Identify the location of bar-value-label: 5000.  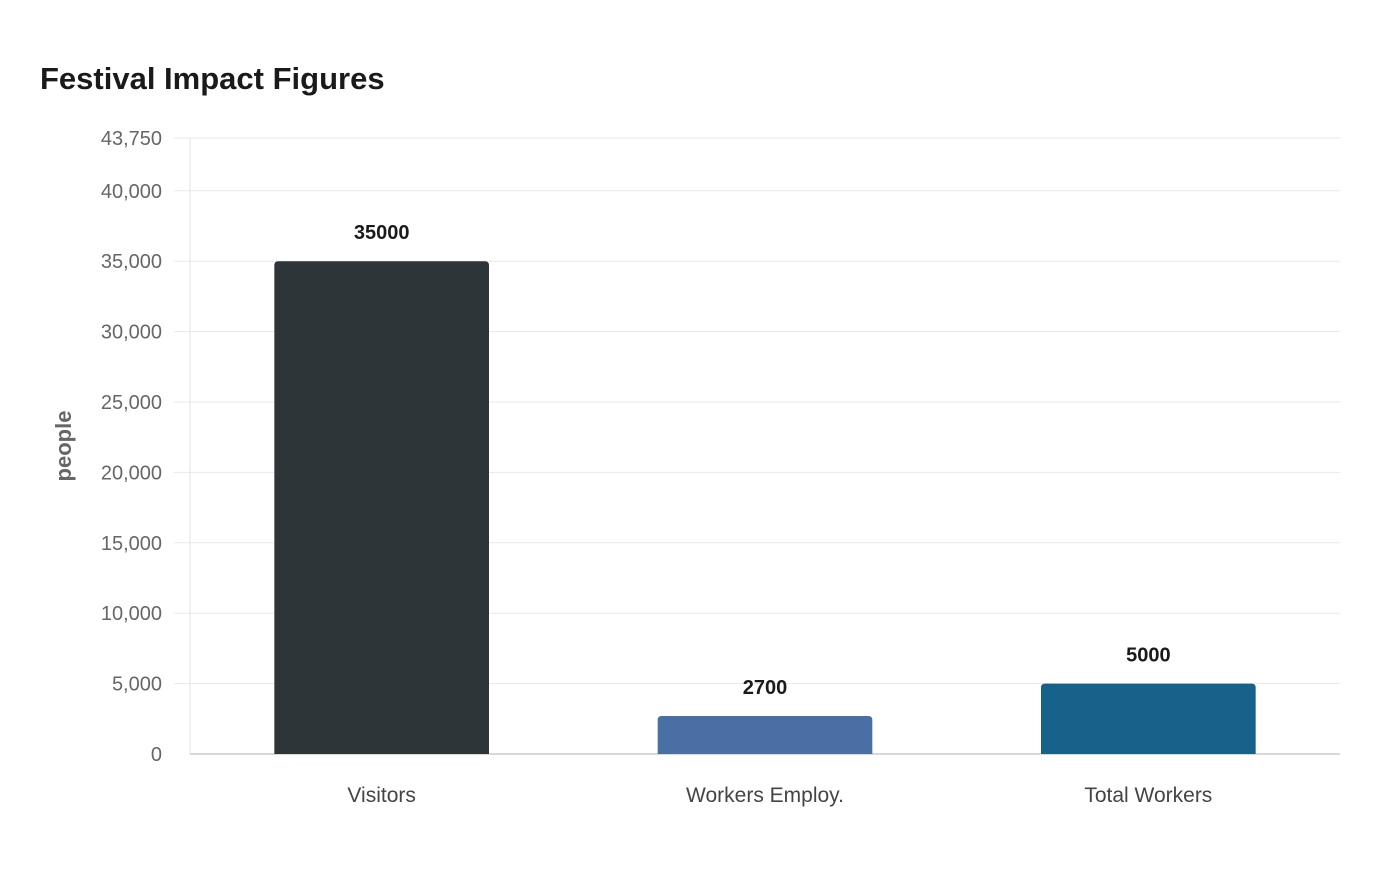
(1148, 656).